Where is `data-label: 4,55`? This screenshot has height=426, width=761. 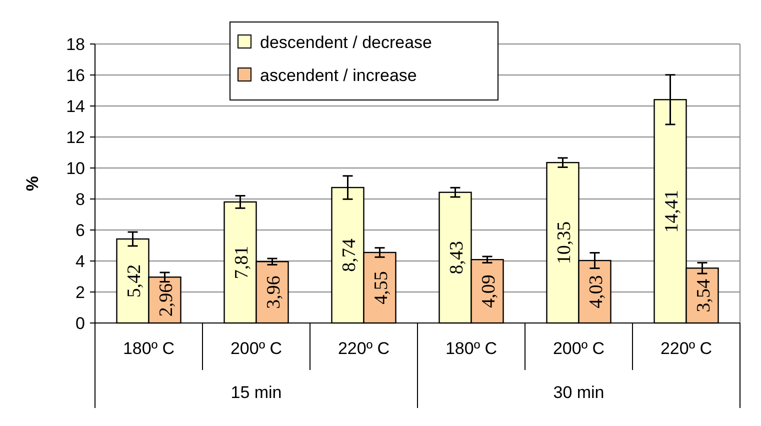 data-label: 4,55 is located at coordinates (381, 287).